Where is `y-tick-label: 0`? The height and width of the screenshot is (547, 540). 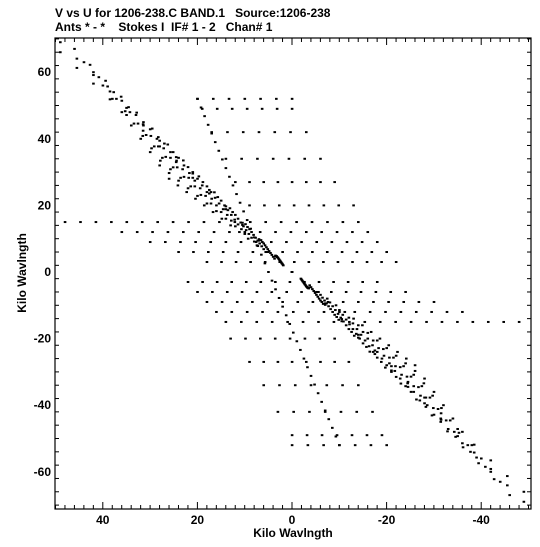 y-tick-label: 0 is located at coordinates (47, 272).